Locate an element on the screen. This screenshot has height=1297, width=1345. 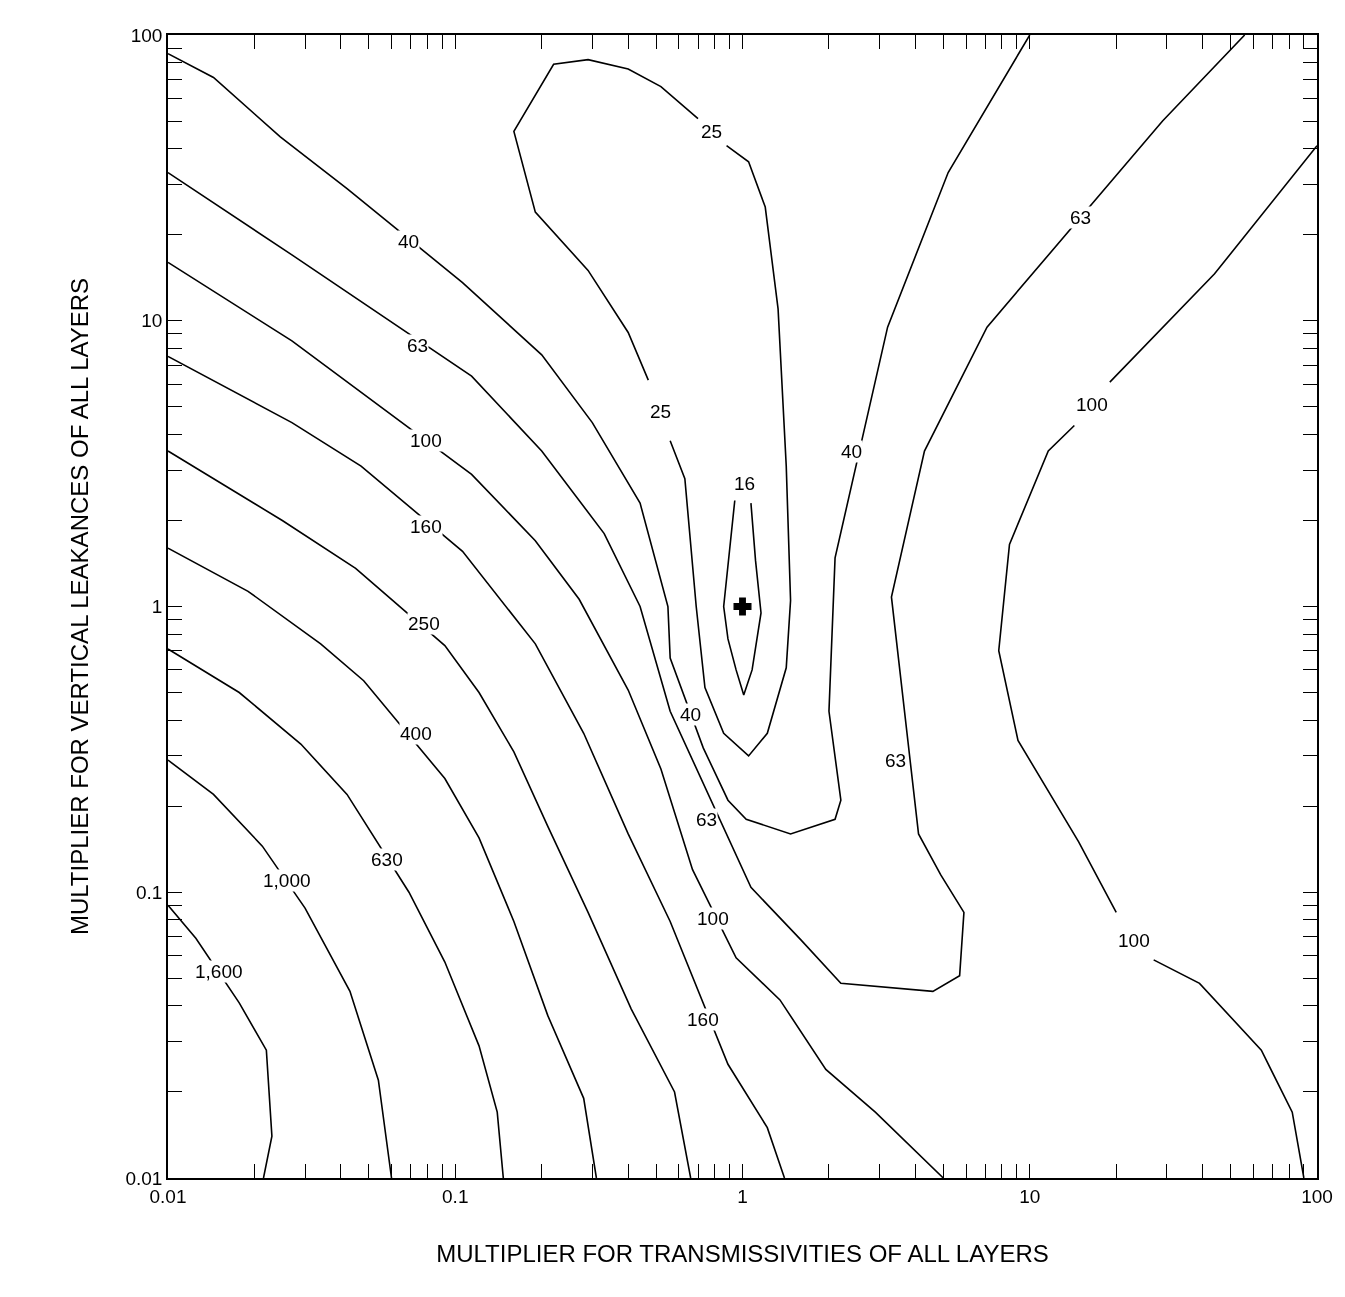
x-tick-label: 10 is located at coordinates (1030, 1196).